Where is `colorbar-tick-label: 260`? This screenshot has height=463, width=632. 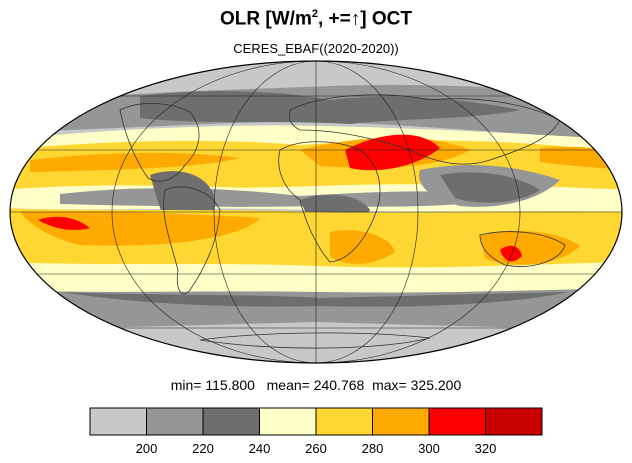
colorbar-tick-label: 260 is located at coordinates (316, 448).